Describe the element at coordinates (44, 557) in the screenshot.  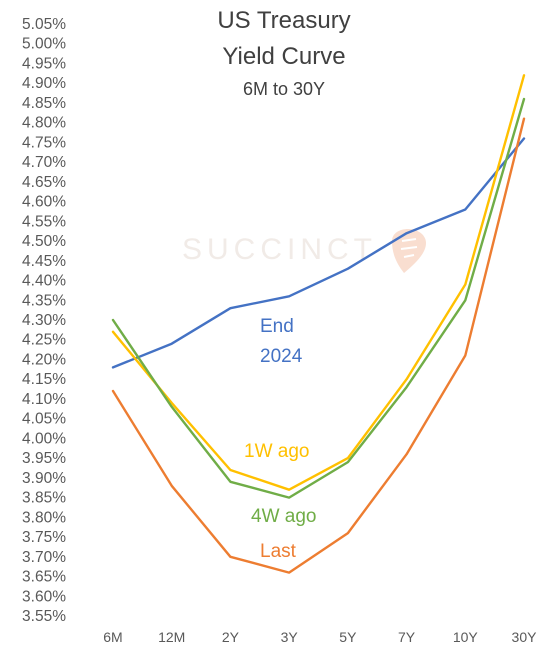
I see `y-tick-label: 3.70%` at that location.